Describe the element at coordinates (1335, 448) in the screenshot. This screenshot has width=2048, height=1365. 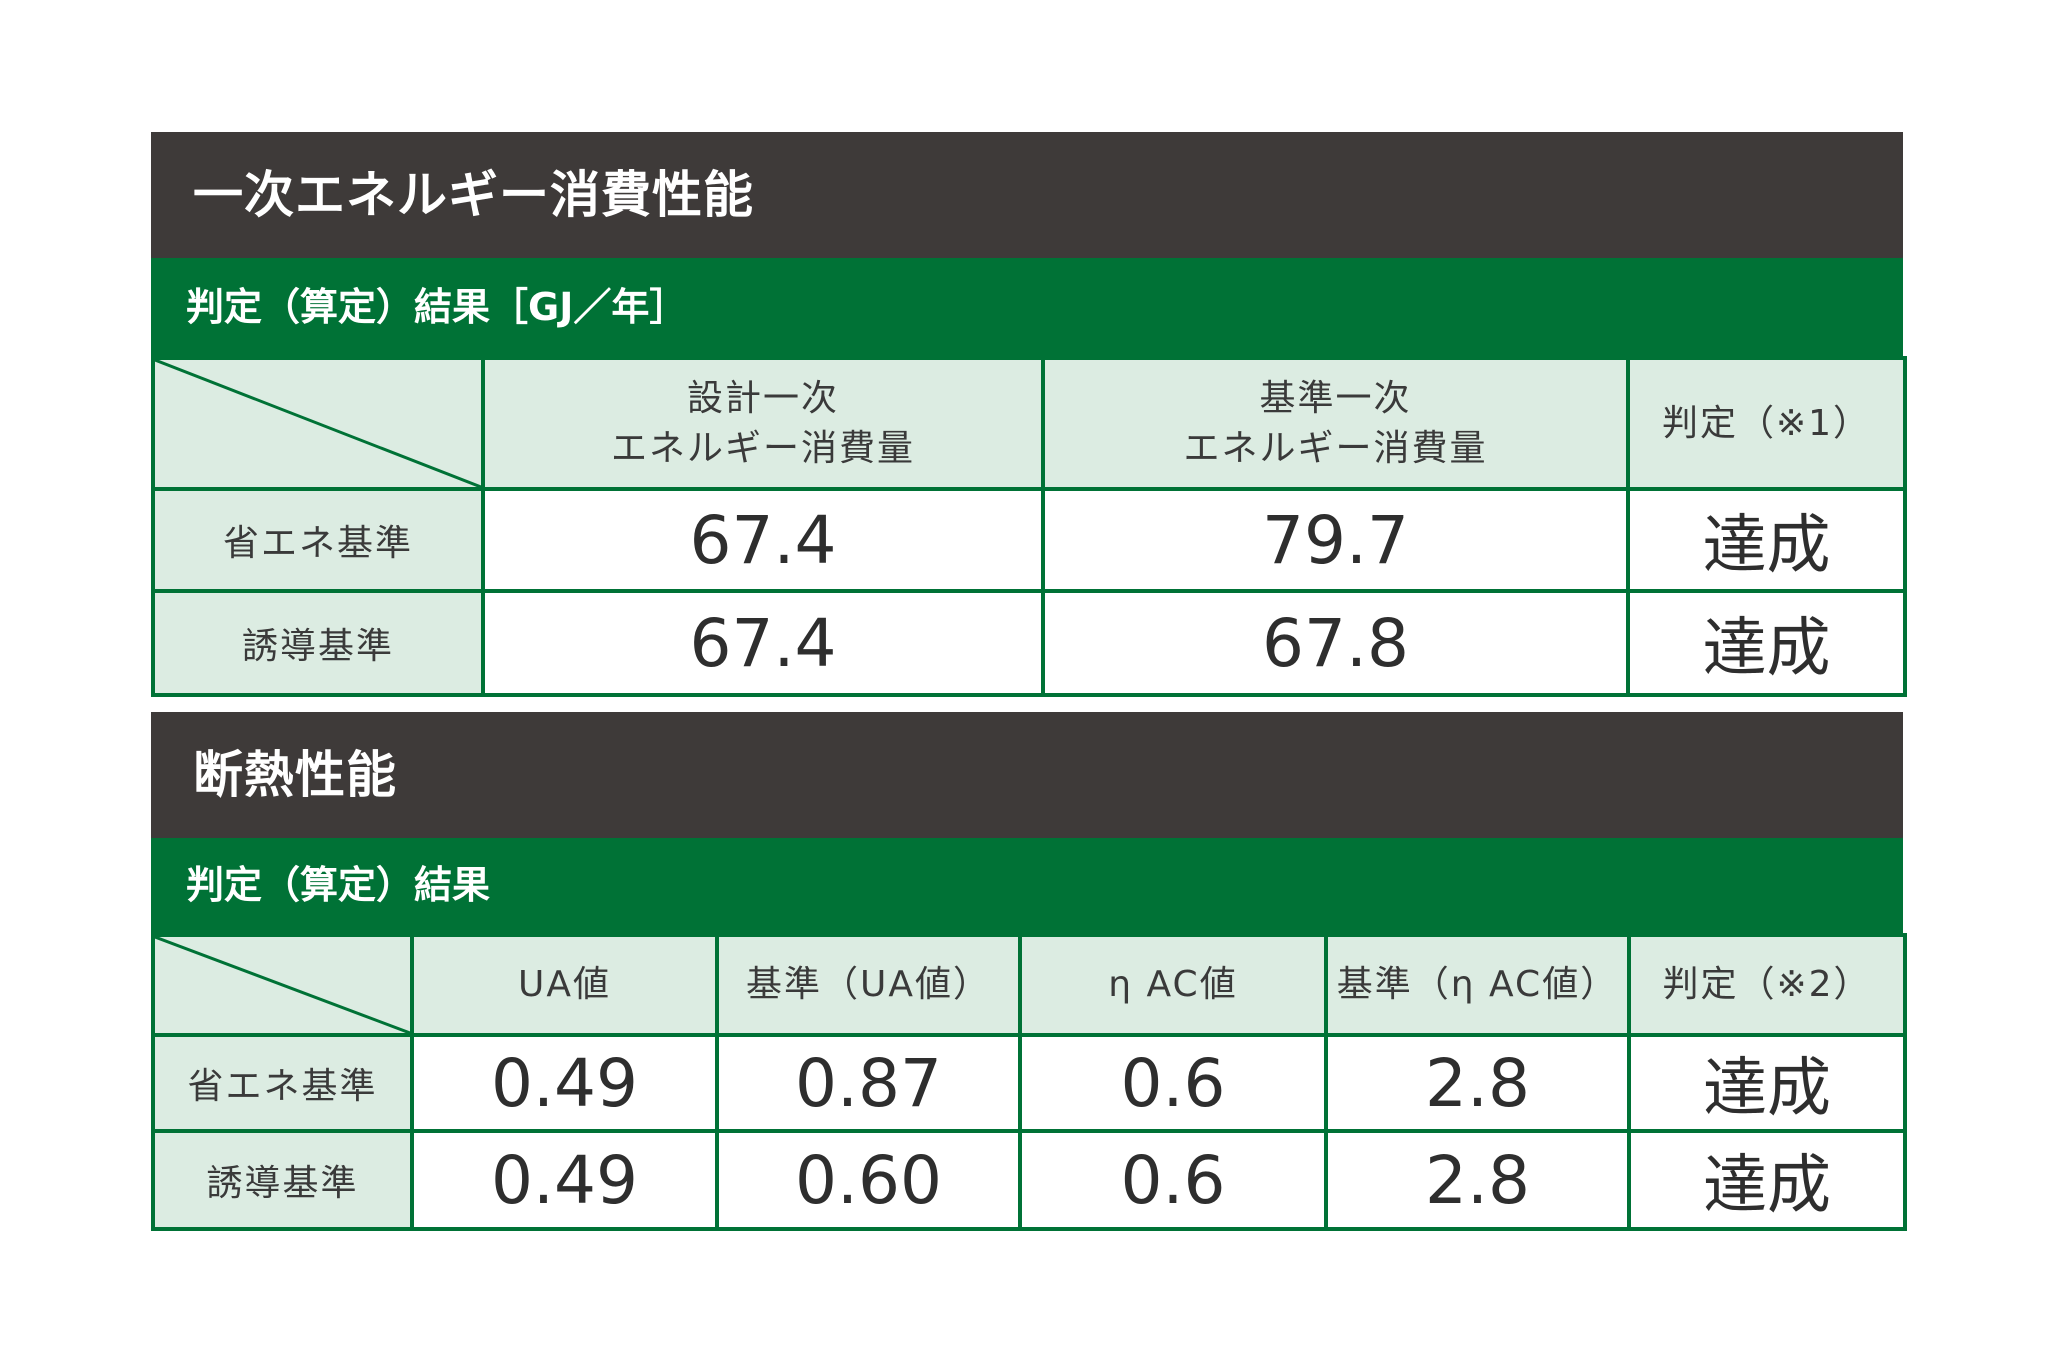
I see `header-standard-line2: エネルギー消費量` at that location.